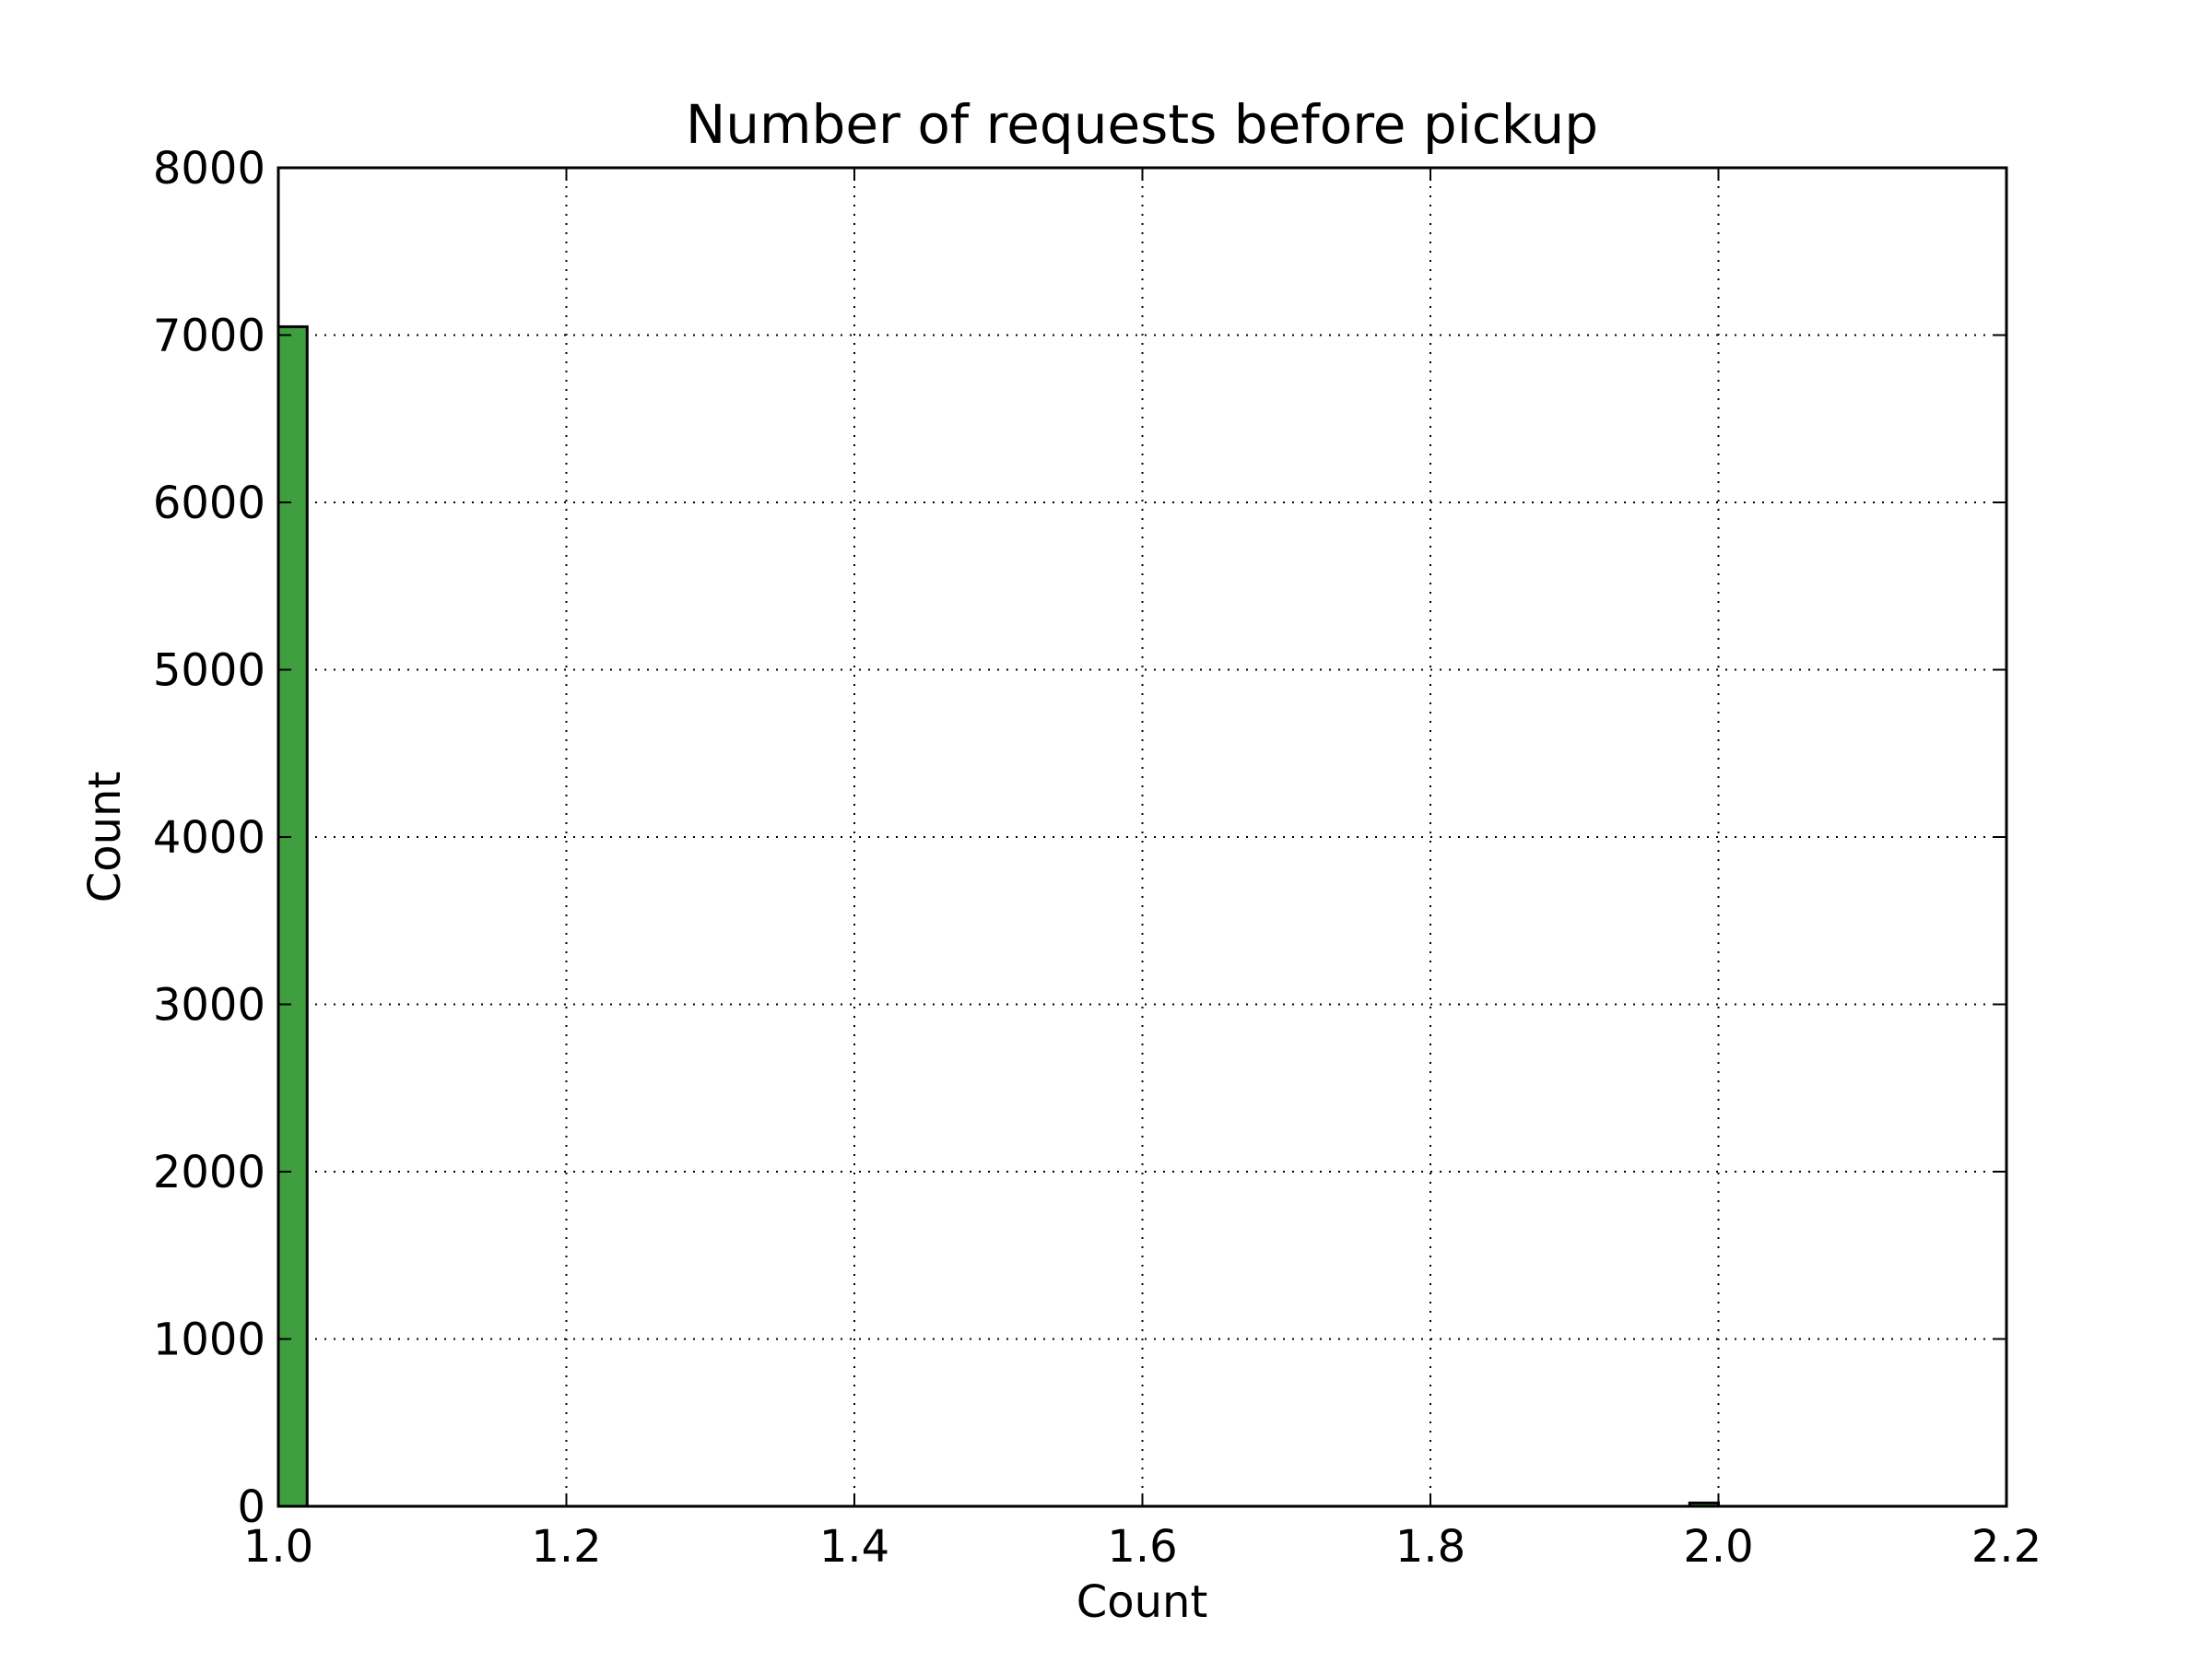  I want to click on histogram-bar, so click(292, 916).